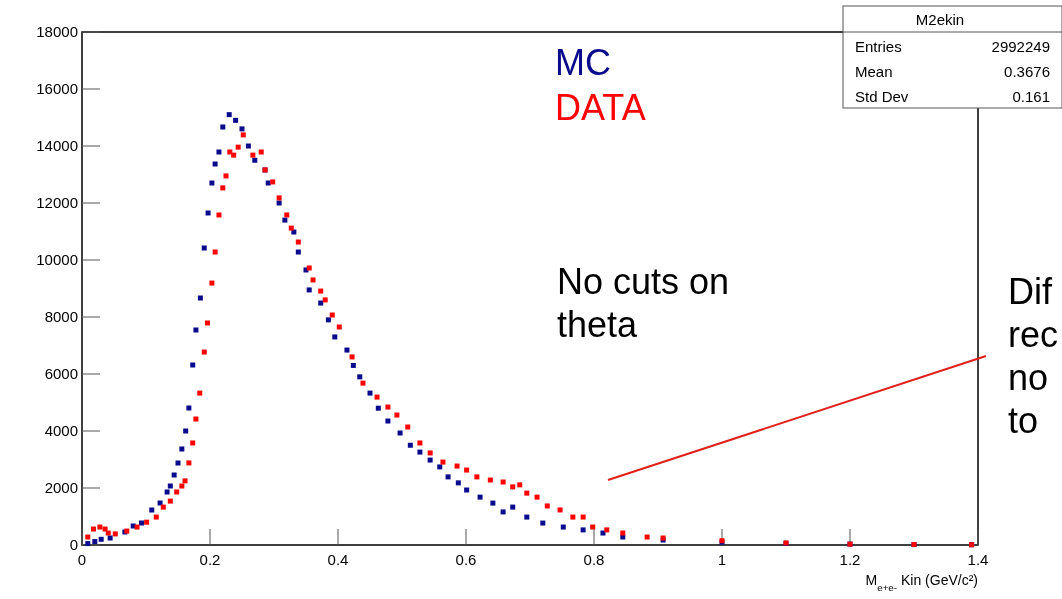 This screenshot has height=599, width=1062. I want to click on x-axis-title: M$_{e+e-}$ Kin (GeV/c²), so click(921, 582).